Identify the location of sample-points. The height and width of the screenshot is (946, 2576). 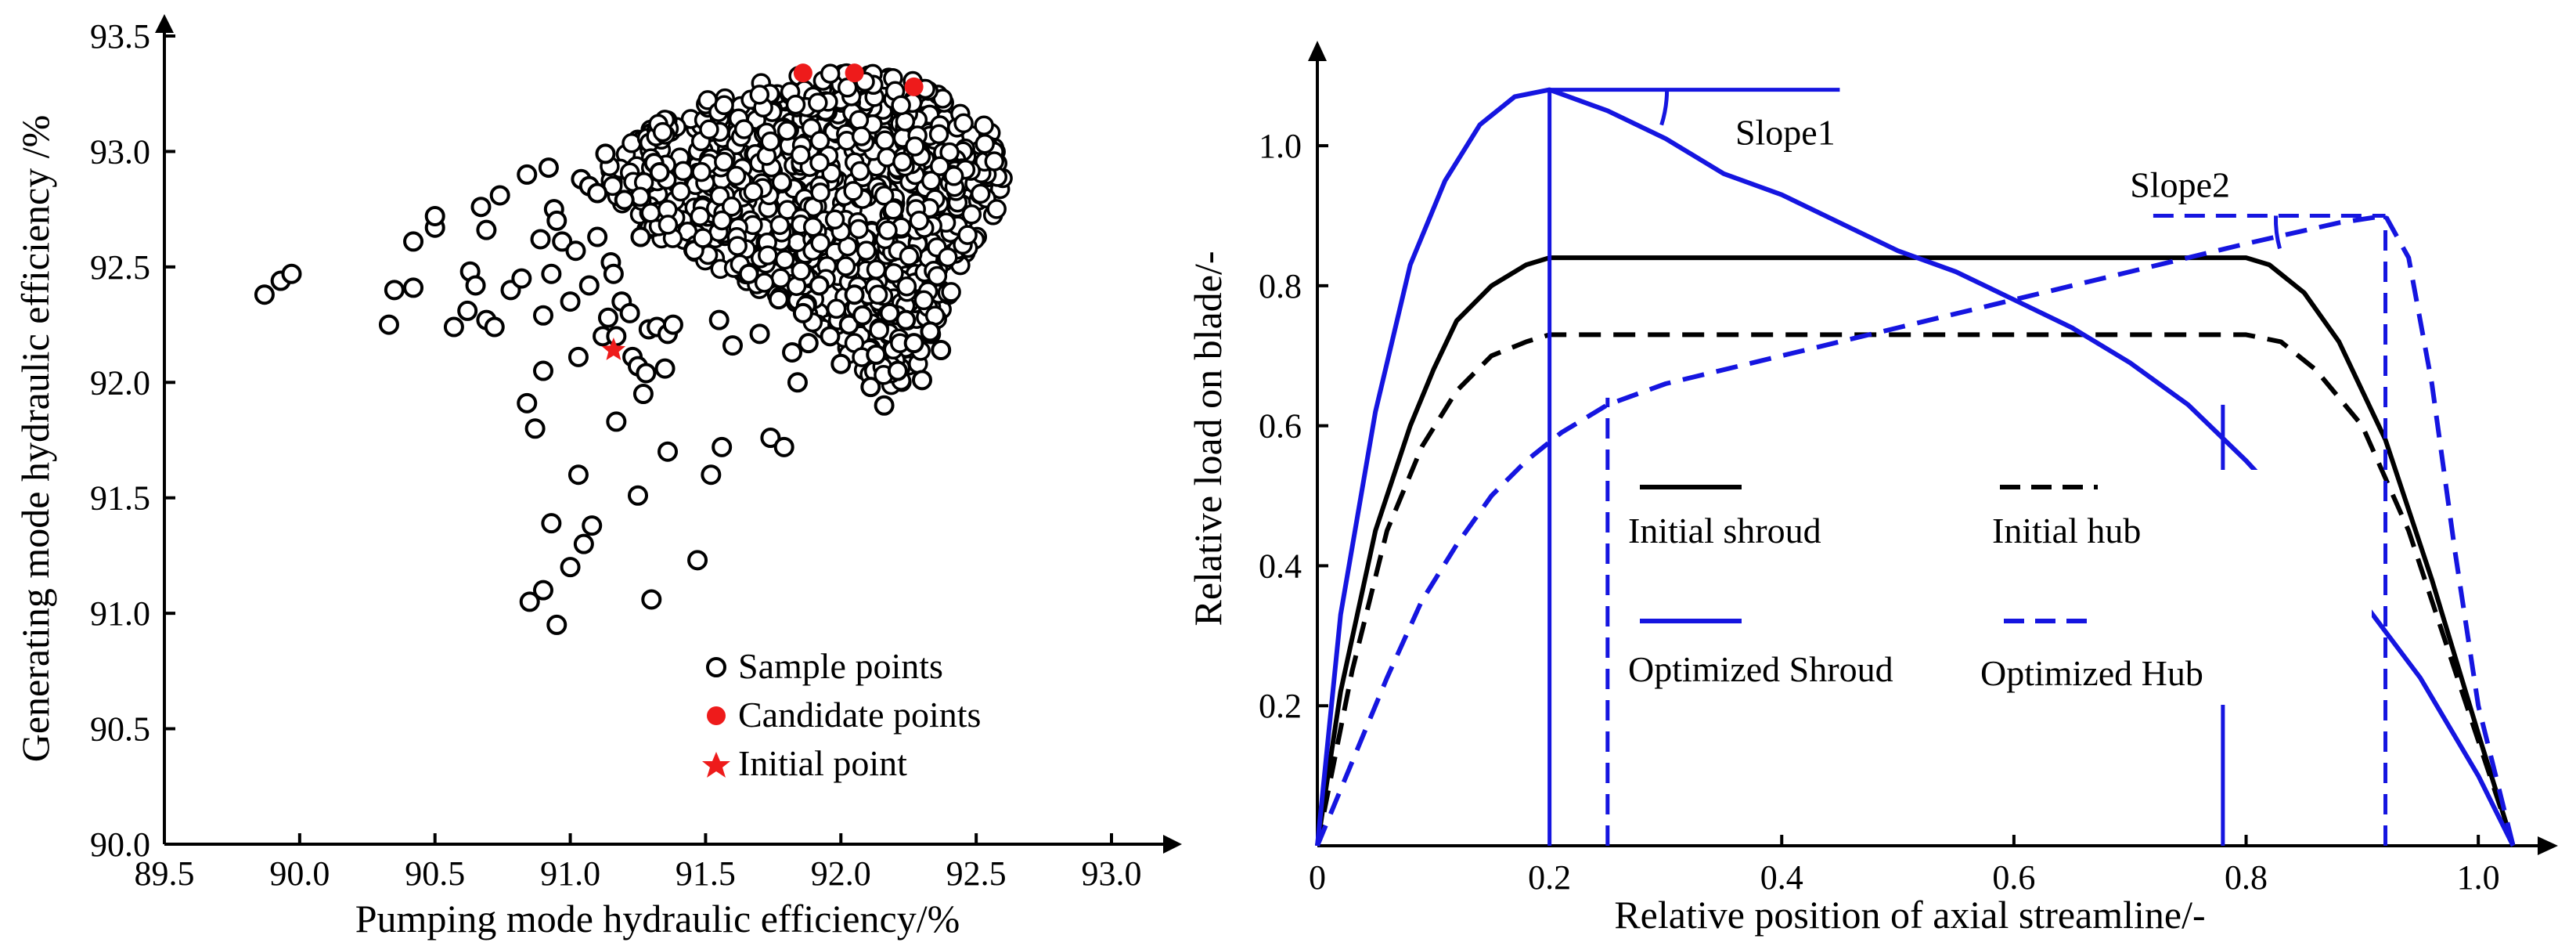
(603, 389).